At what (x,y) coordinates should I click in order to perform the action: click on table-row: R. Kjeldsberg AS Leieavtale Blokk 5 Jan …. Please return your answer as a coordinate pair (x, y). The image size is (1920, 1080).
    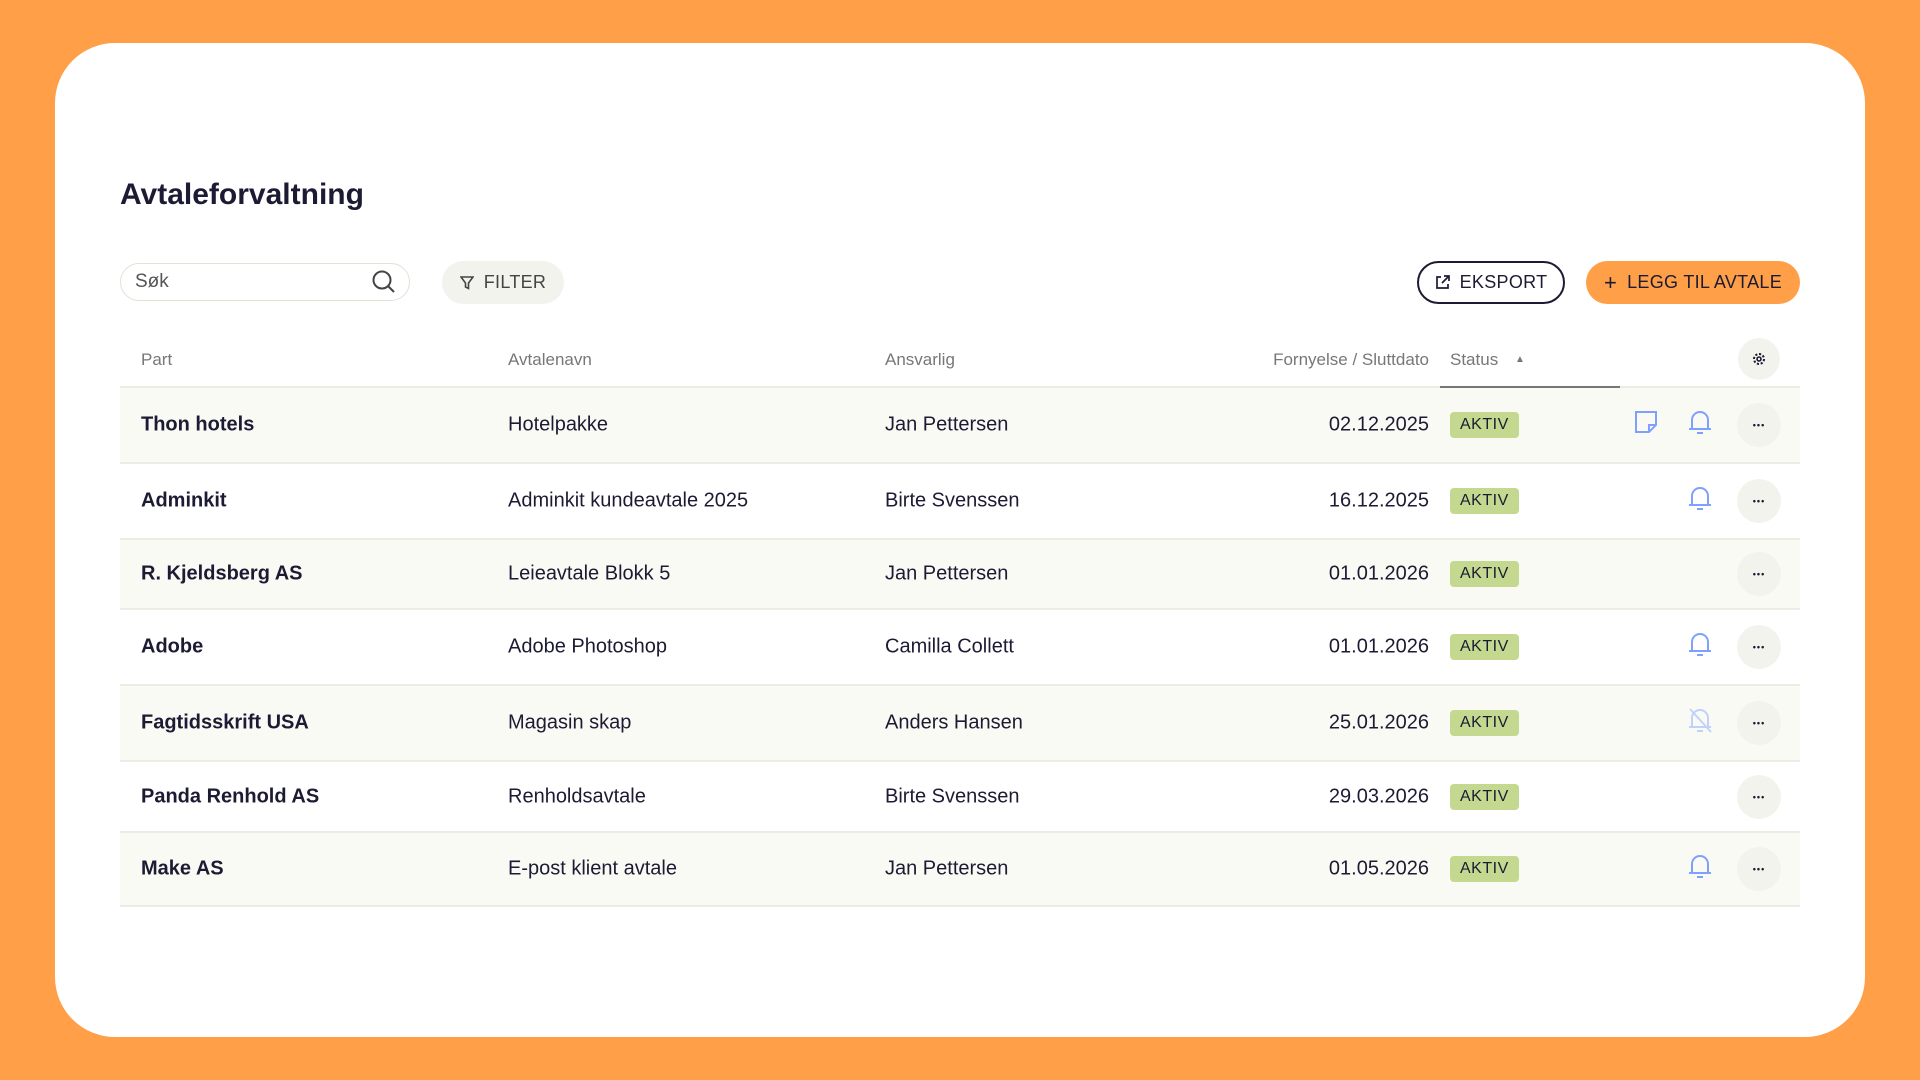
    Looking at the image, I should click on (960, 575).